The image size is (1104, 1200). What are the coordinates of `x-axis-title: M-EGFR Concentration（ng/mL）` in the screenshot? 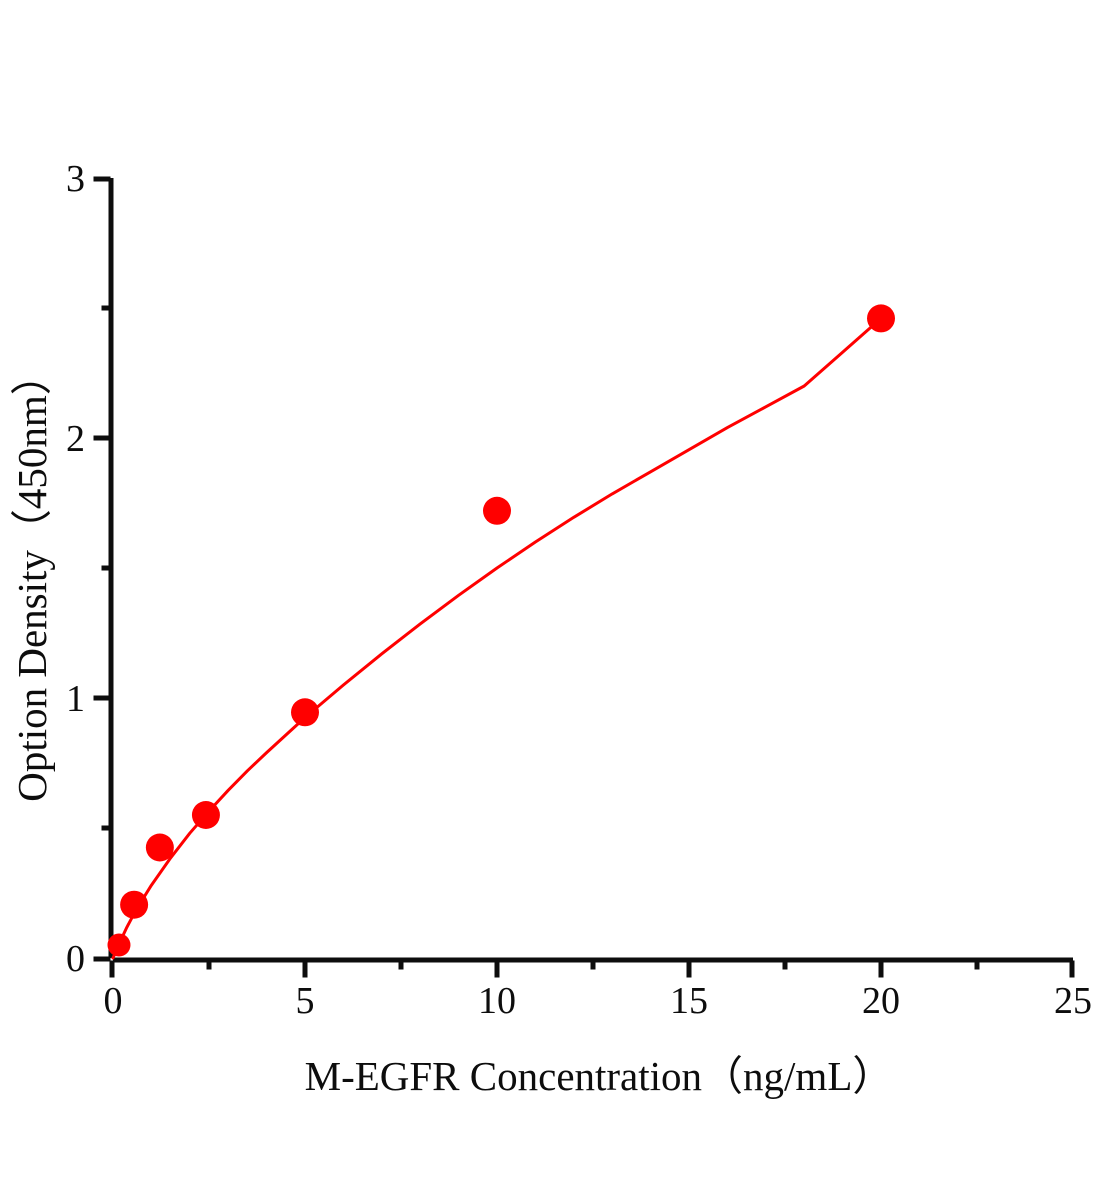 It's located at (599, 1076).